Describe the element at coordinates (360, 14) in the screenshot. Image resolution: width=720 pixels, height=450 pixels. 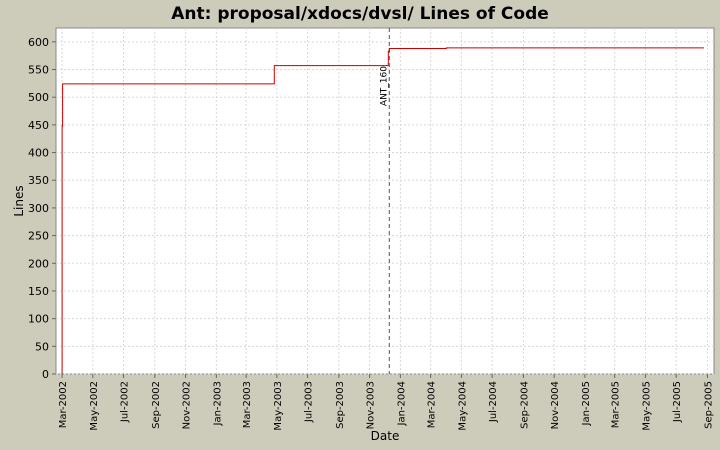
I see `chart-title: Ant: proposal/xdocs/dvsl/ Lines of Code` at that location.